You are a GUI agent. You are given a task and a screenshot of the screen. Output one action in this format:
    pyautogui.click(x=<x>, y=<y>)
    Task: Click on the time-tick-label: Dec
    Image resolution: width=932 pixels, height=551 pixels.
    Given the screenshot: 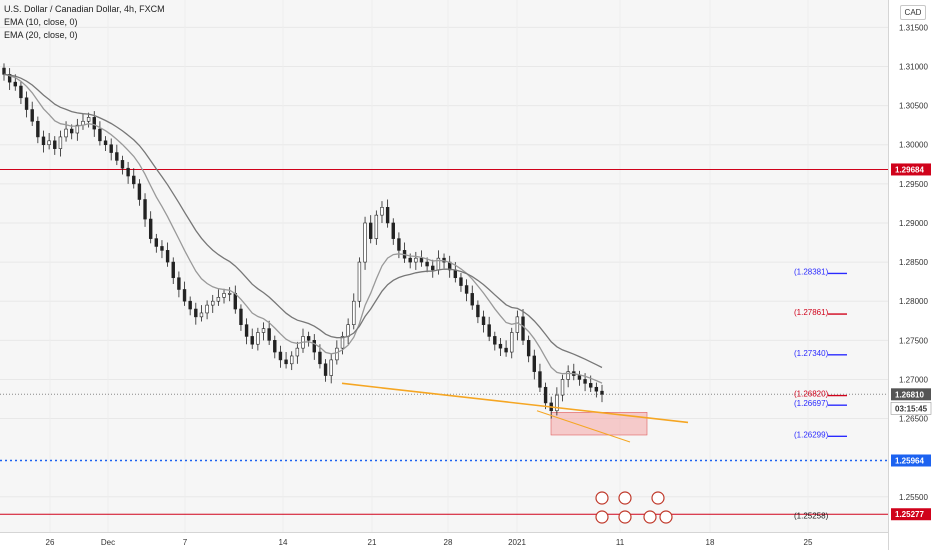 What is the action you would take?
    pyautogui.click(x=108, y=542)
    